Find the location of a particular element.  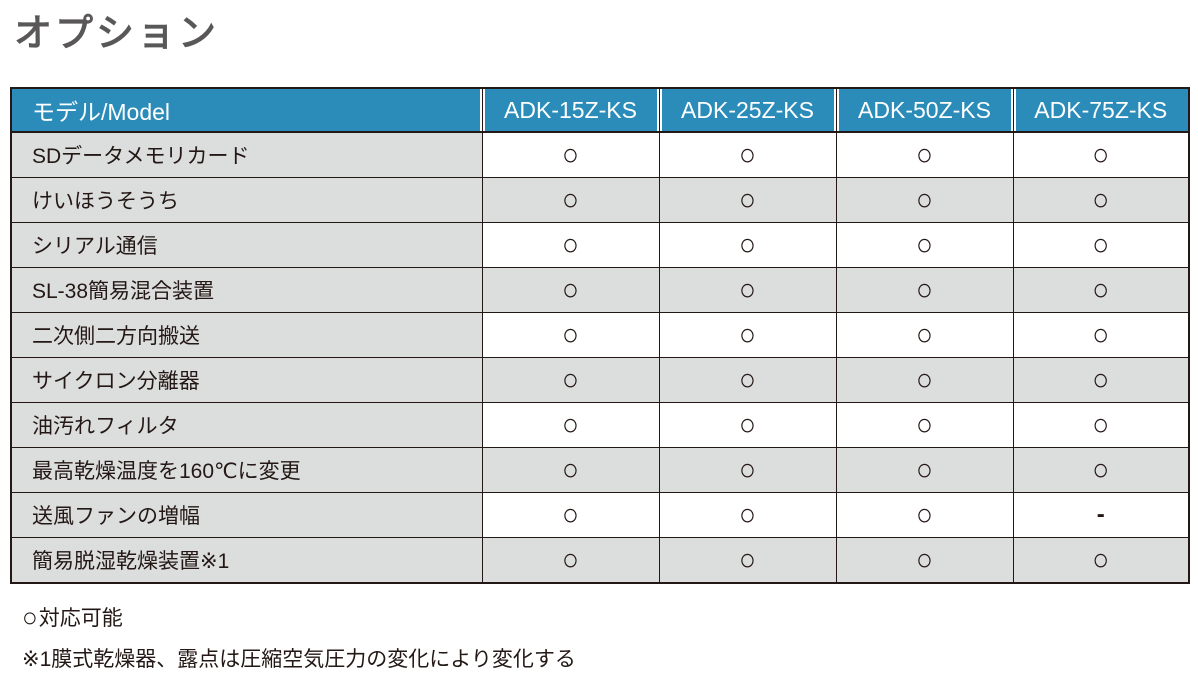

header-col-adk-75z-ks: ADK-75Z-KS is located at coordinates (1101, 110).